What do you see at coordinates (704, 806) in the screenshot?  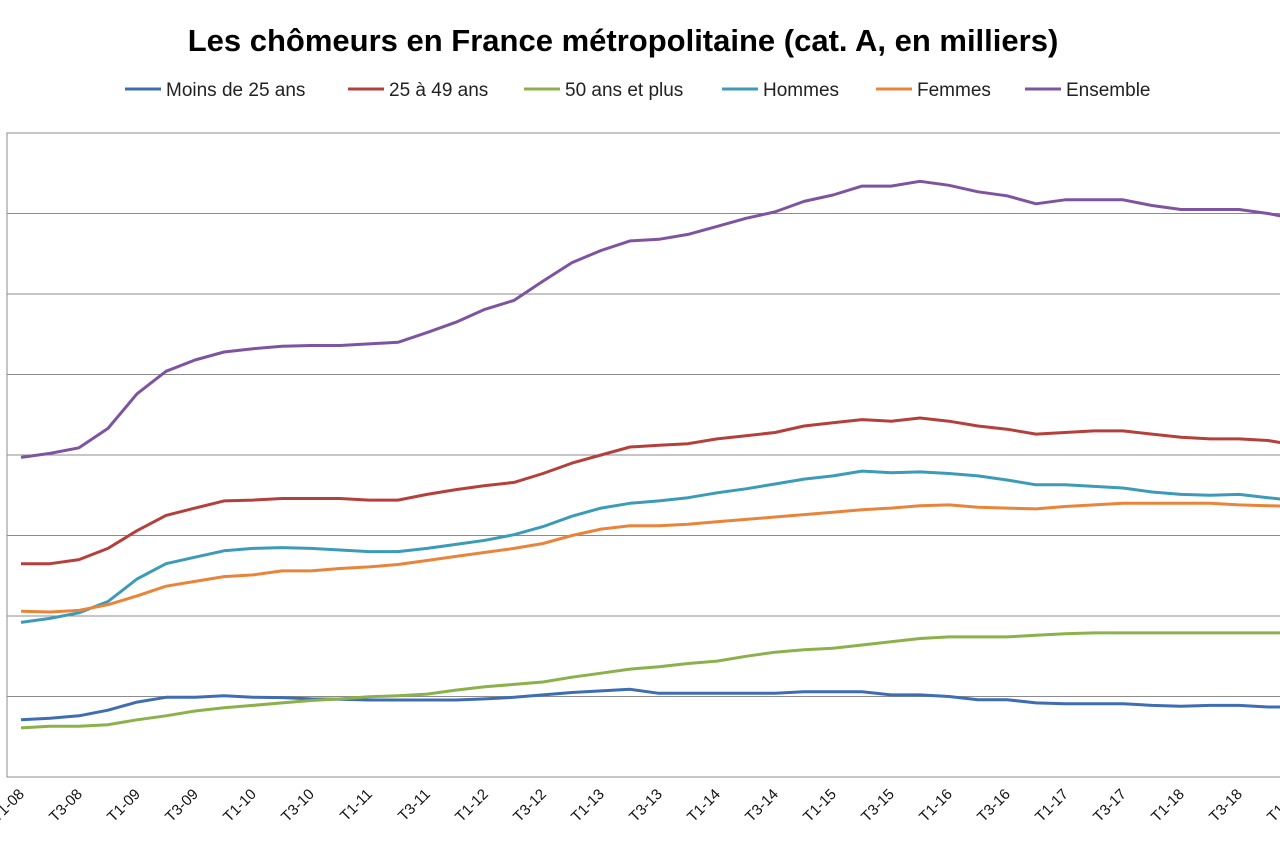 I see `x-tick-label: T1-14` at bounding box center [704, 806].